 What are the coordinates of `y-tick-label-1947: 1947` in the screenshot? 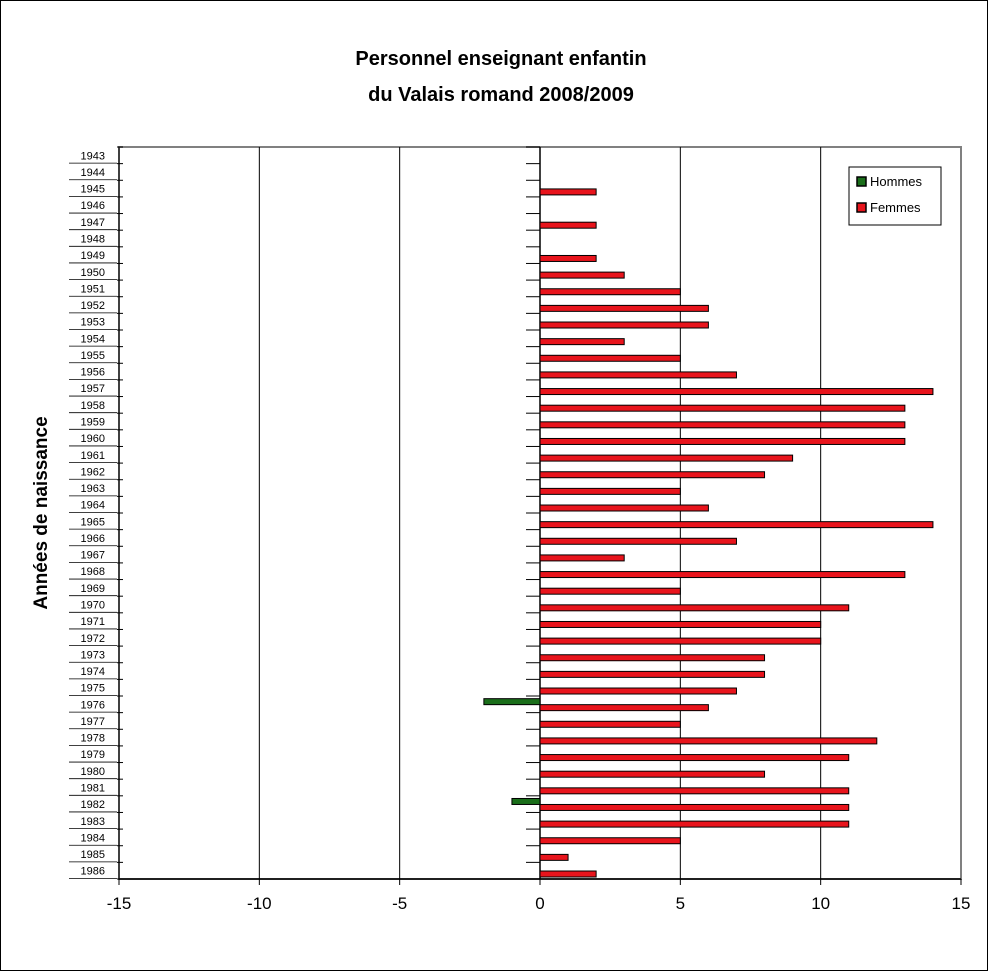 It's located at (93, 223).